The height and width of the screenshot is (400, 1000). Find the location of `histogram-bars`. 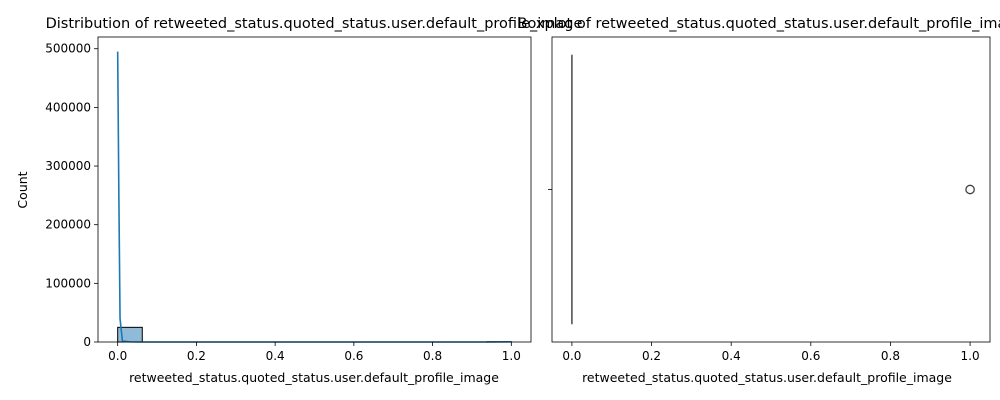

histogram-bars is located at coordinates (314, 334).